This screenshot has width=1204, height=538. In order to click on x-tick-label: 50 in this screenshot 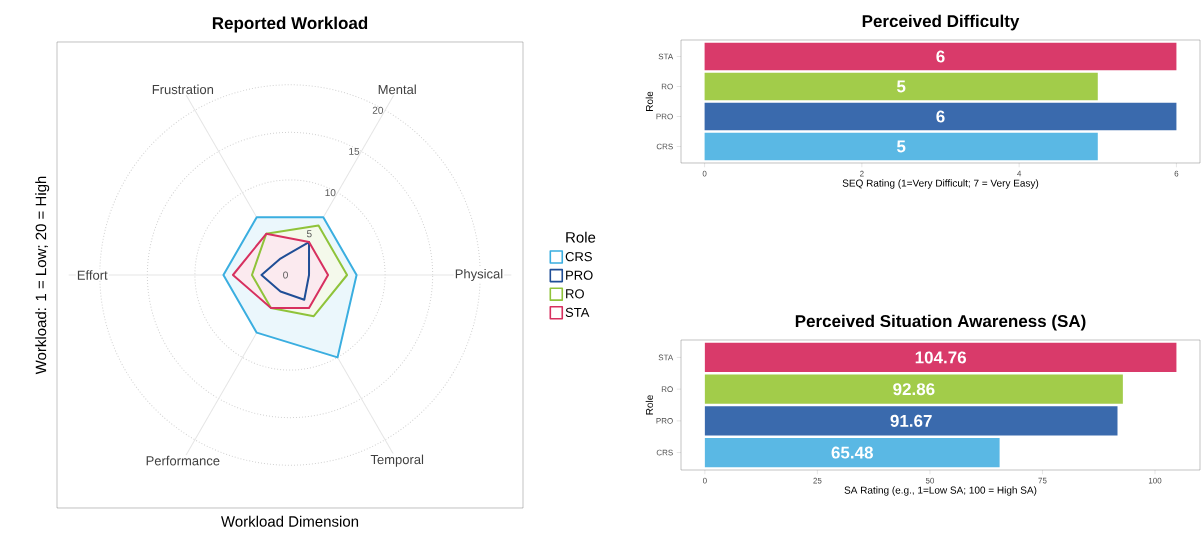, I will do `click(930, 480)`.